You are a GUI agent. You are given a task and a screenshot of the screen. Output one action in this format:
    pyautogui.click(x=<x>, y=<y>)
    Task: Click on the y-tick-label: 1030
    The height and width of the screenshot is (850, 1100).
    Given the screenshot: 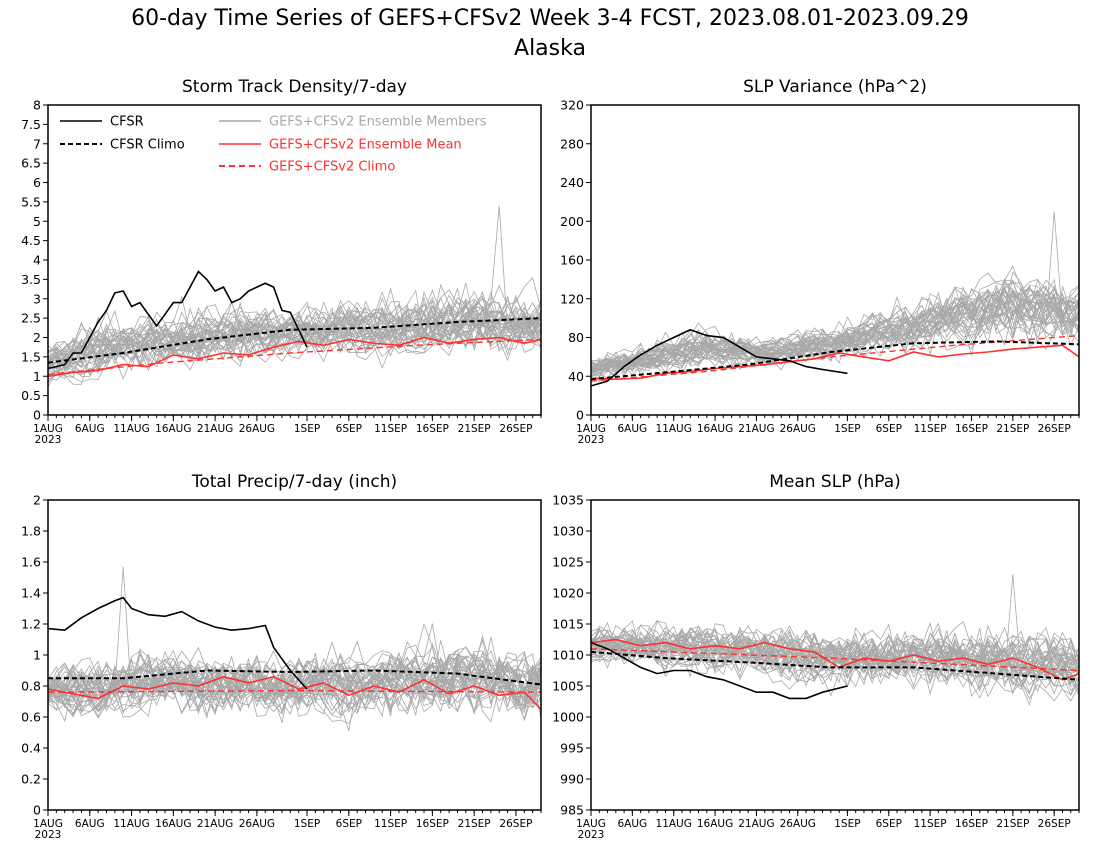 What is the action you would take?
    pyautogui.click(x=568, y=531)
    